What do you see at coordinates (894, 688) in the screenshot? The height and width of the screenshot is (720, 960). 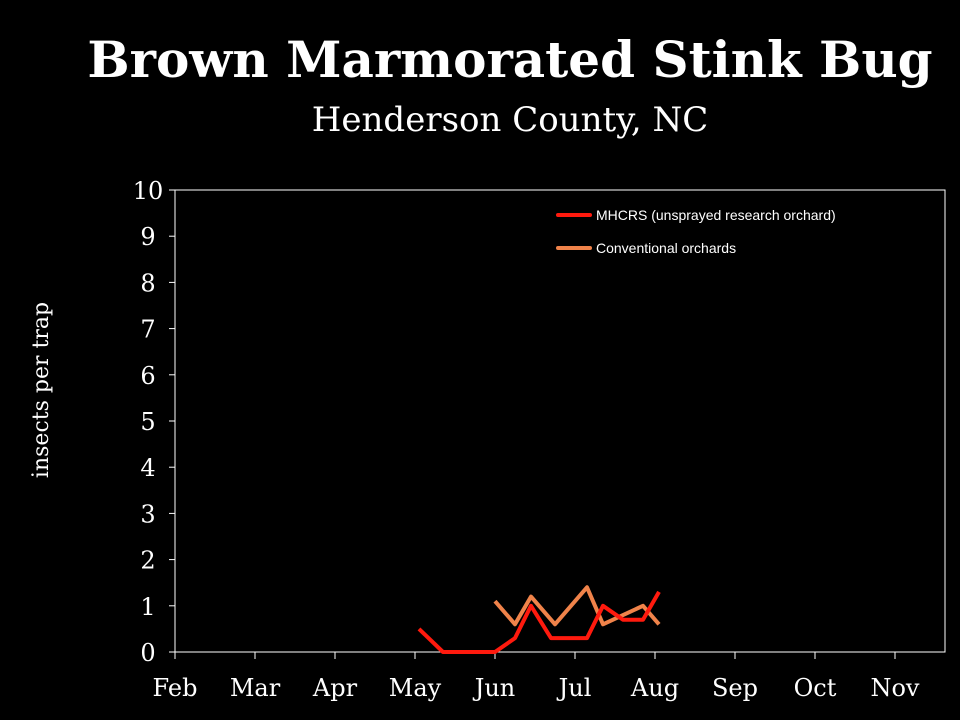 I see `x-tick-label: Nov` at bounding box center [894, 688].